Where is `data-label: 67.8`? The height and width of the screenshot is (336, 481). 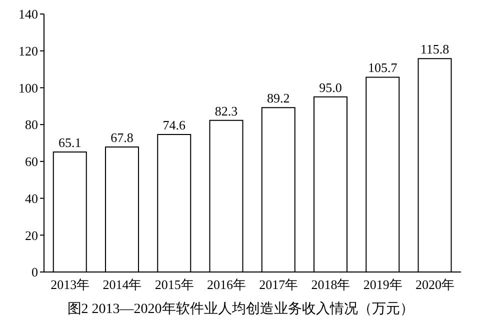
data-label: 67.8 is located at coordinates (122, 138).